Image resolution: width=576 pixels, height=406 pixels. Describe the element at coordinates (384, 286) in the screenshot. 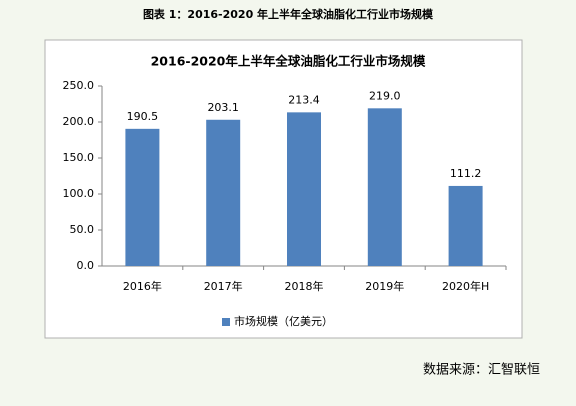

I see `x-tick-label: 2019年` at that location.